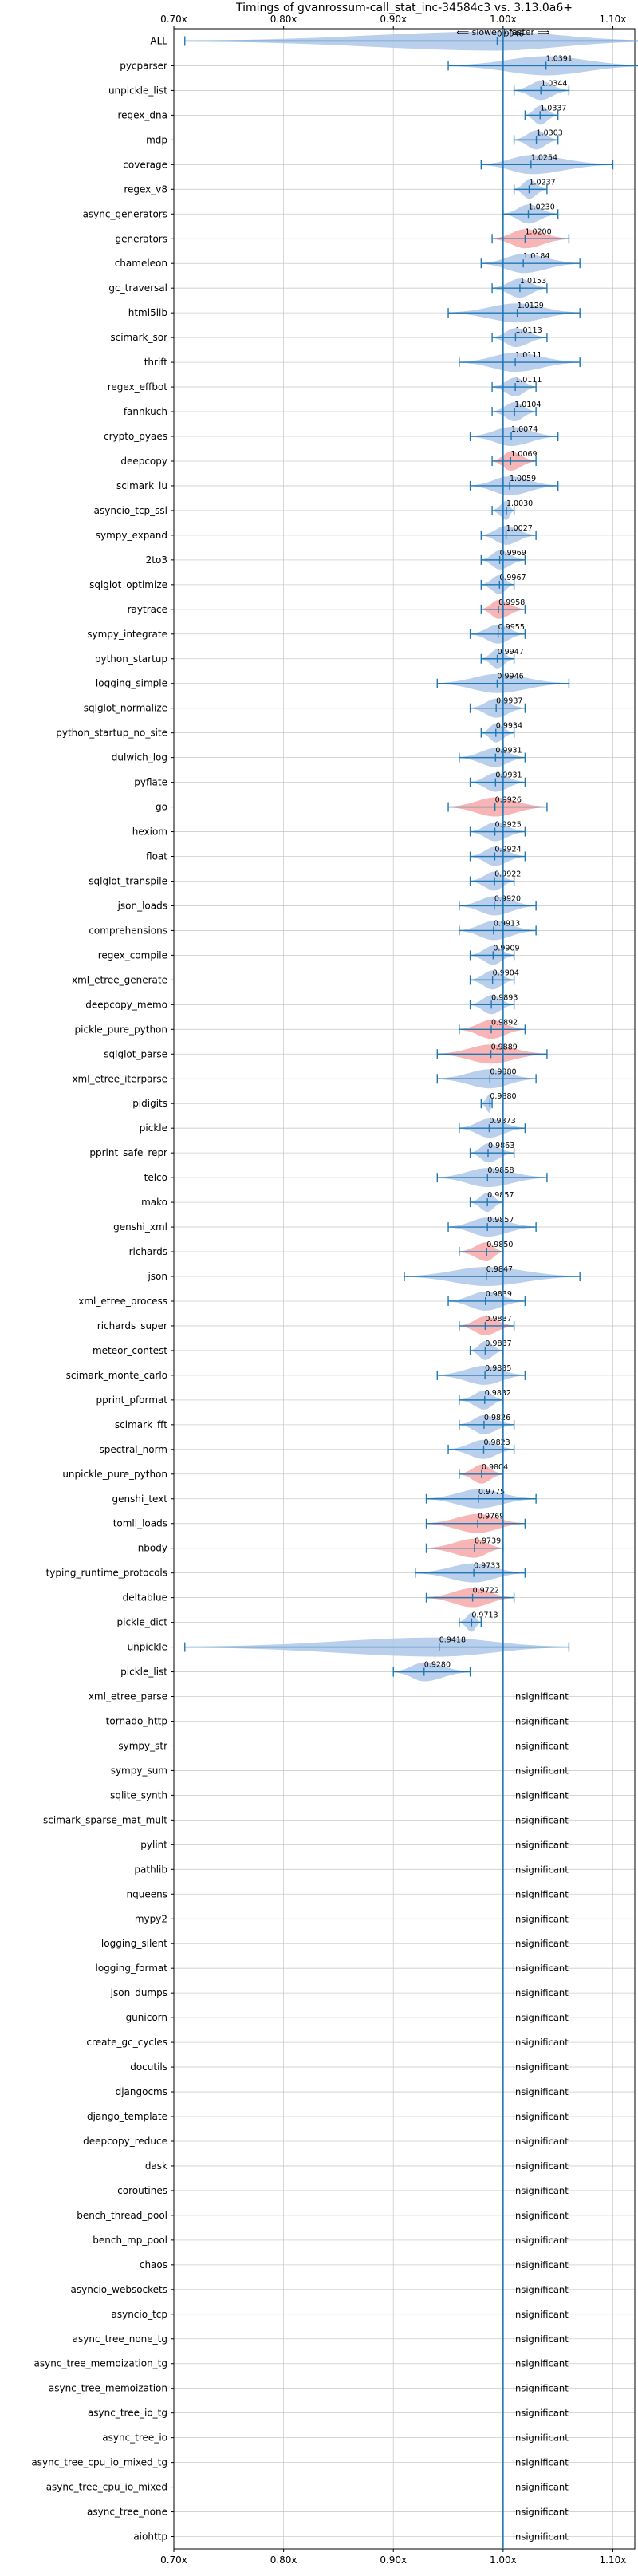  Describe the element at coordinates (283, 2560) in the screenshot. I see `x-tick-label-bottom: 0.80x` at that location.